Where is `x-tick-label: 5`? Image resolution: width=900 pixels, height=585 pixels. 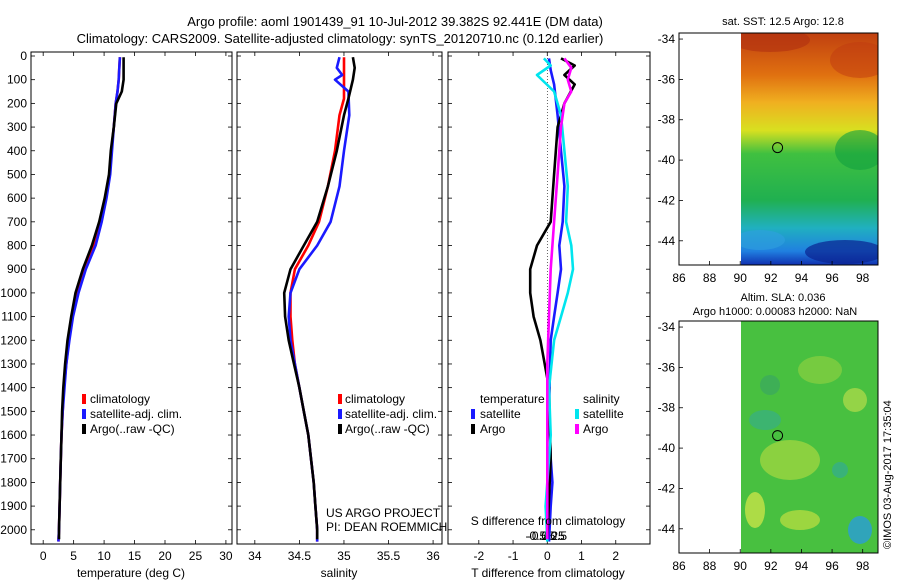
x-tick-label: 5 is located at coordinates (73, 556).